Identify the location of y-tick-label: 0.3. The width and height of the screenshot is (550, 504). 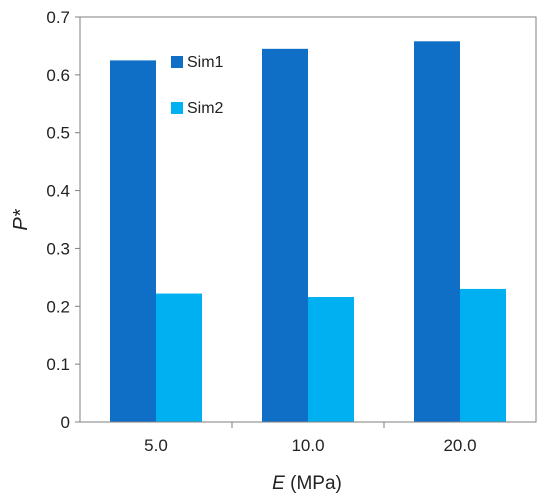
(58, 248).